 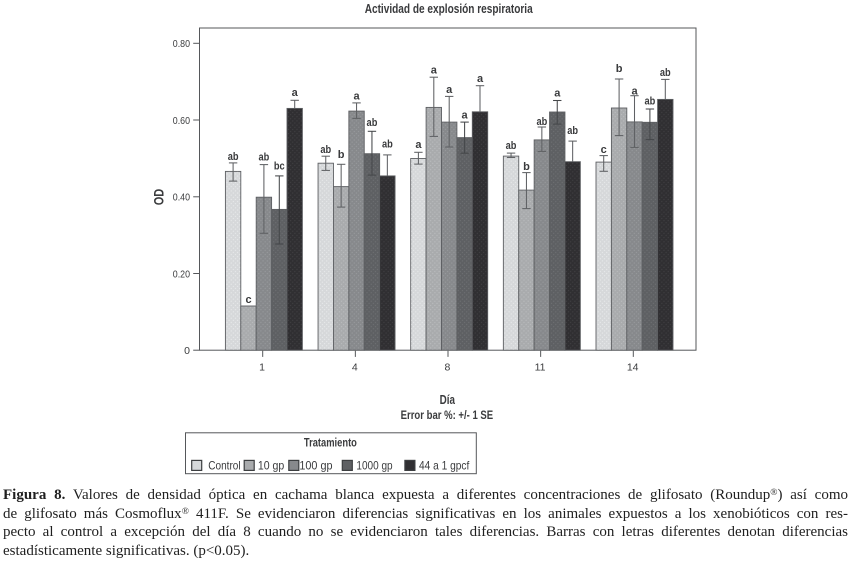 What do you see at coordinates (262, 368) in the screenshot?
I see `svg-text: 1` at bounding box center [262, 368].